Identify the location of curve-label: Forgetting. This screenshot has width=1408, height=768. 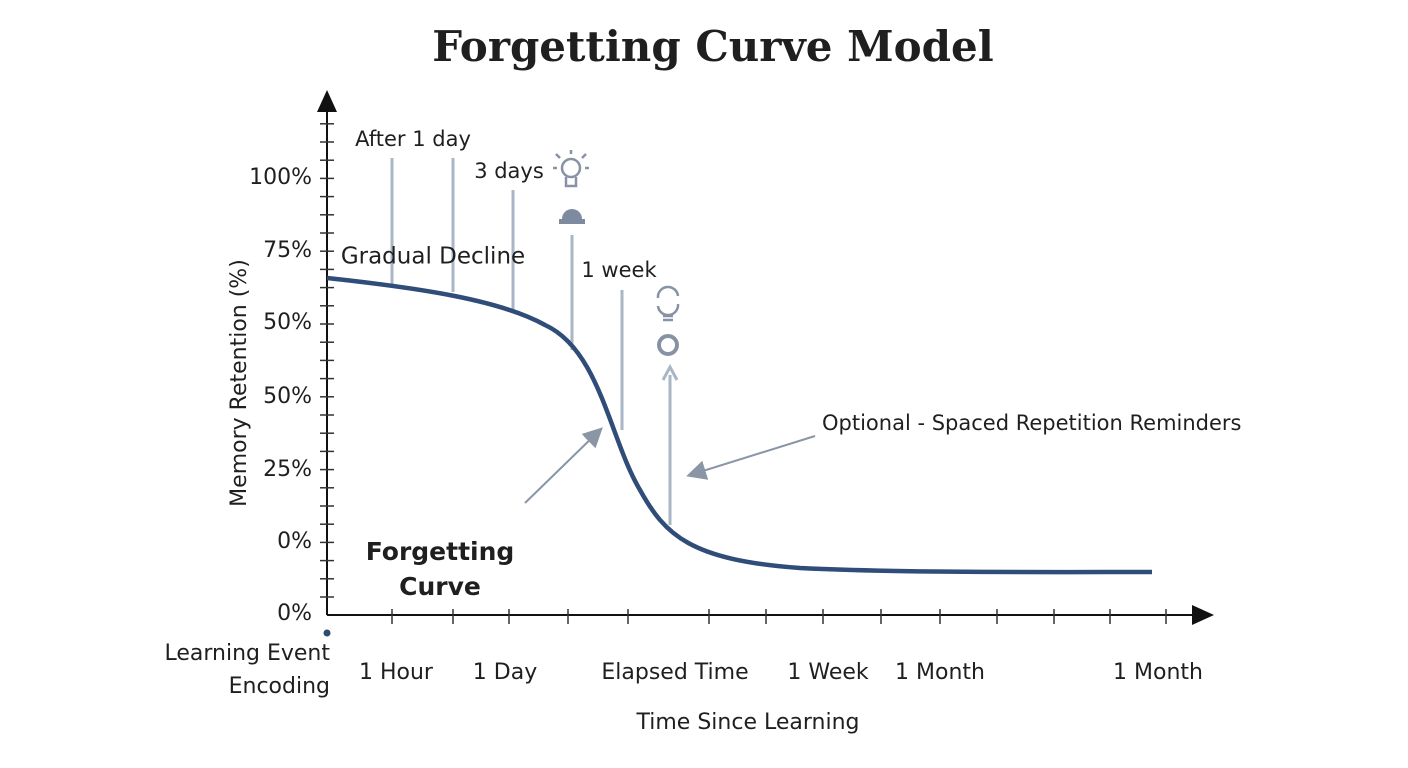
(440, 551).